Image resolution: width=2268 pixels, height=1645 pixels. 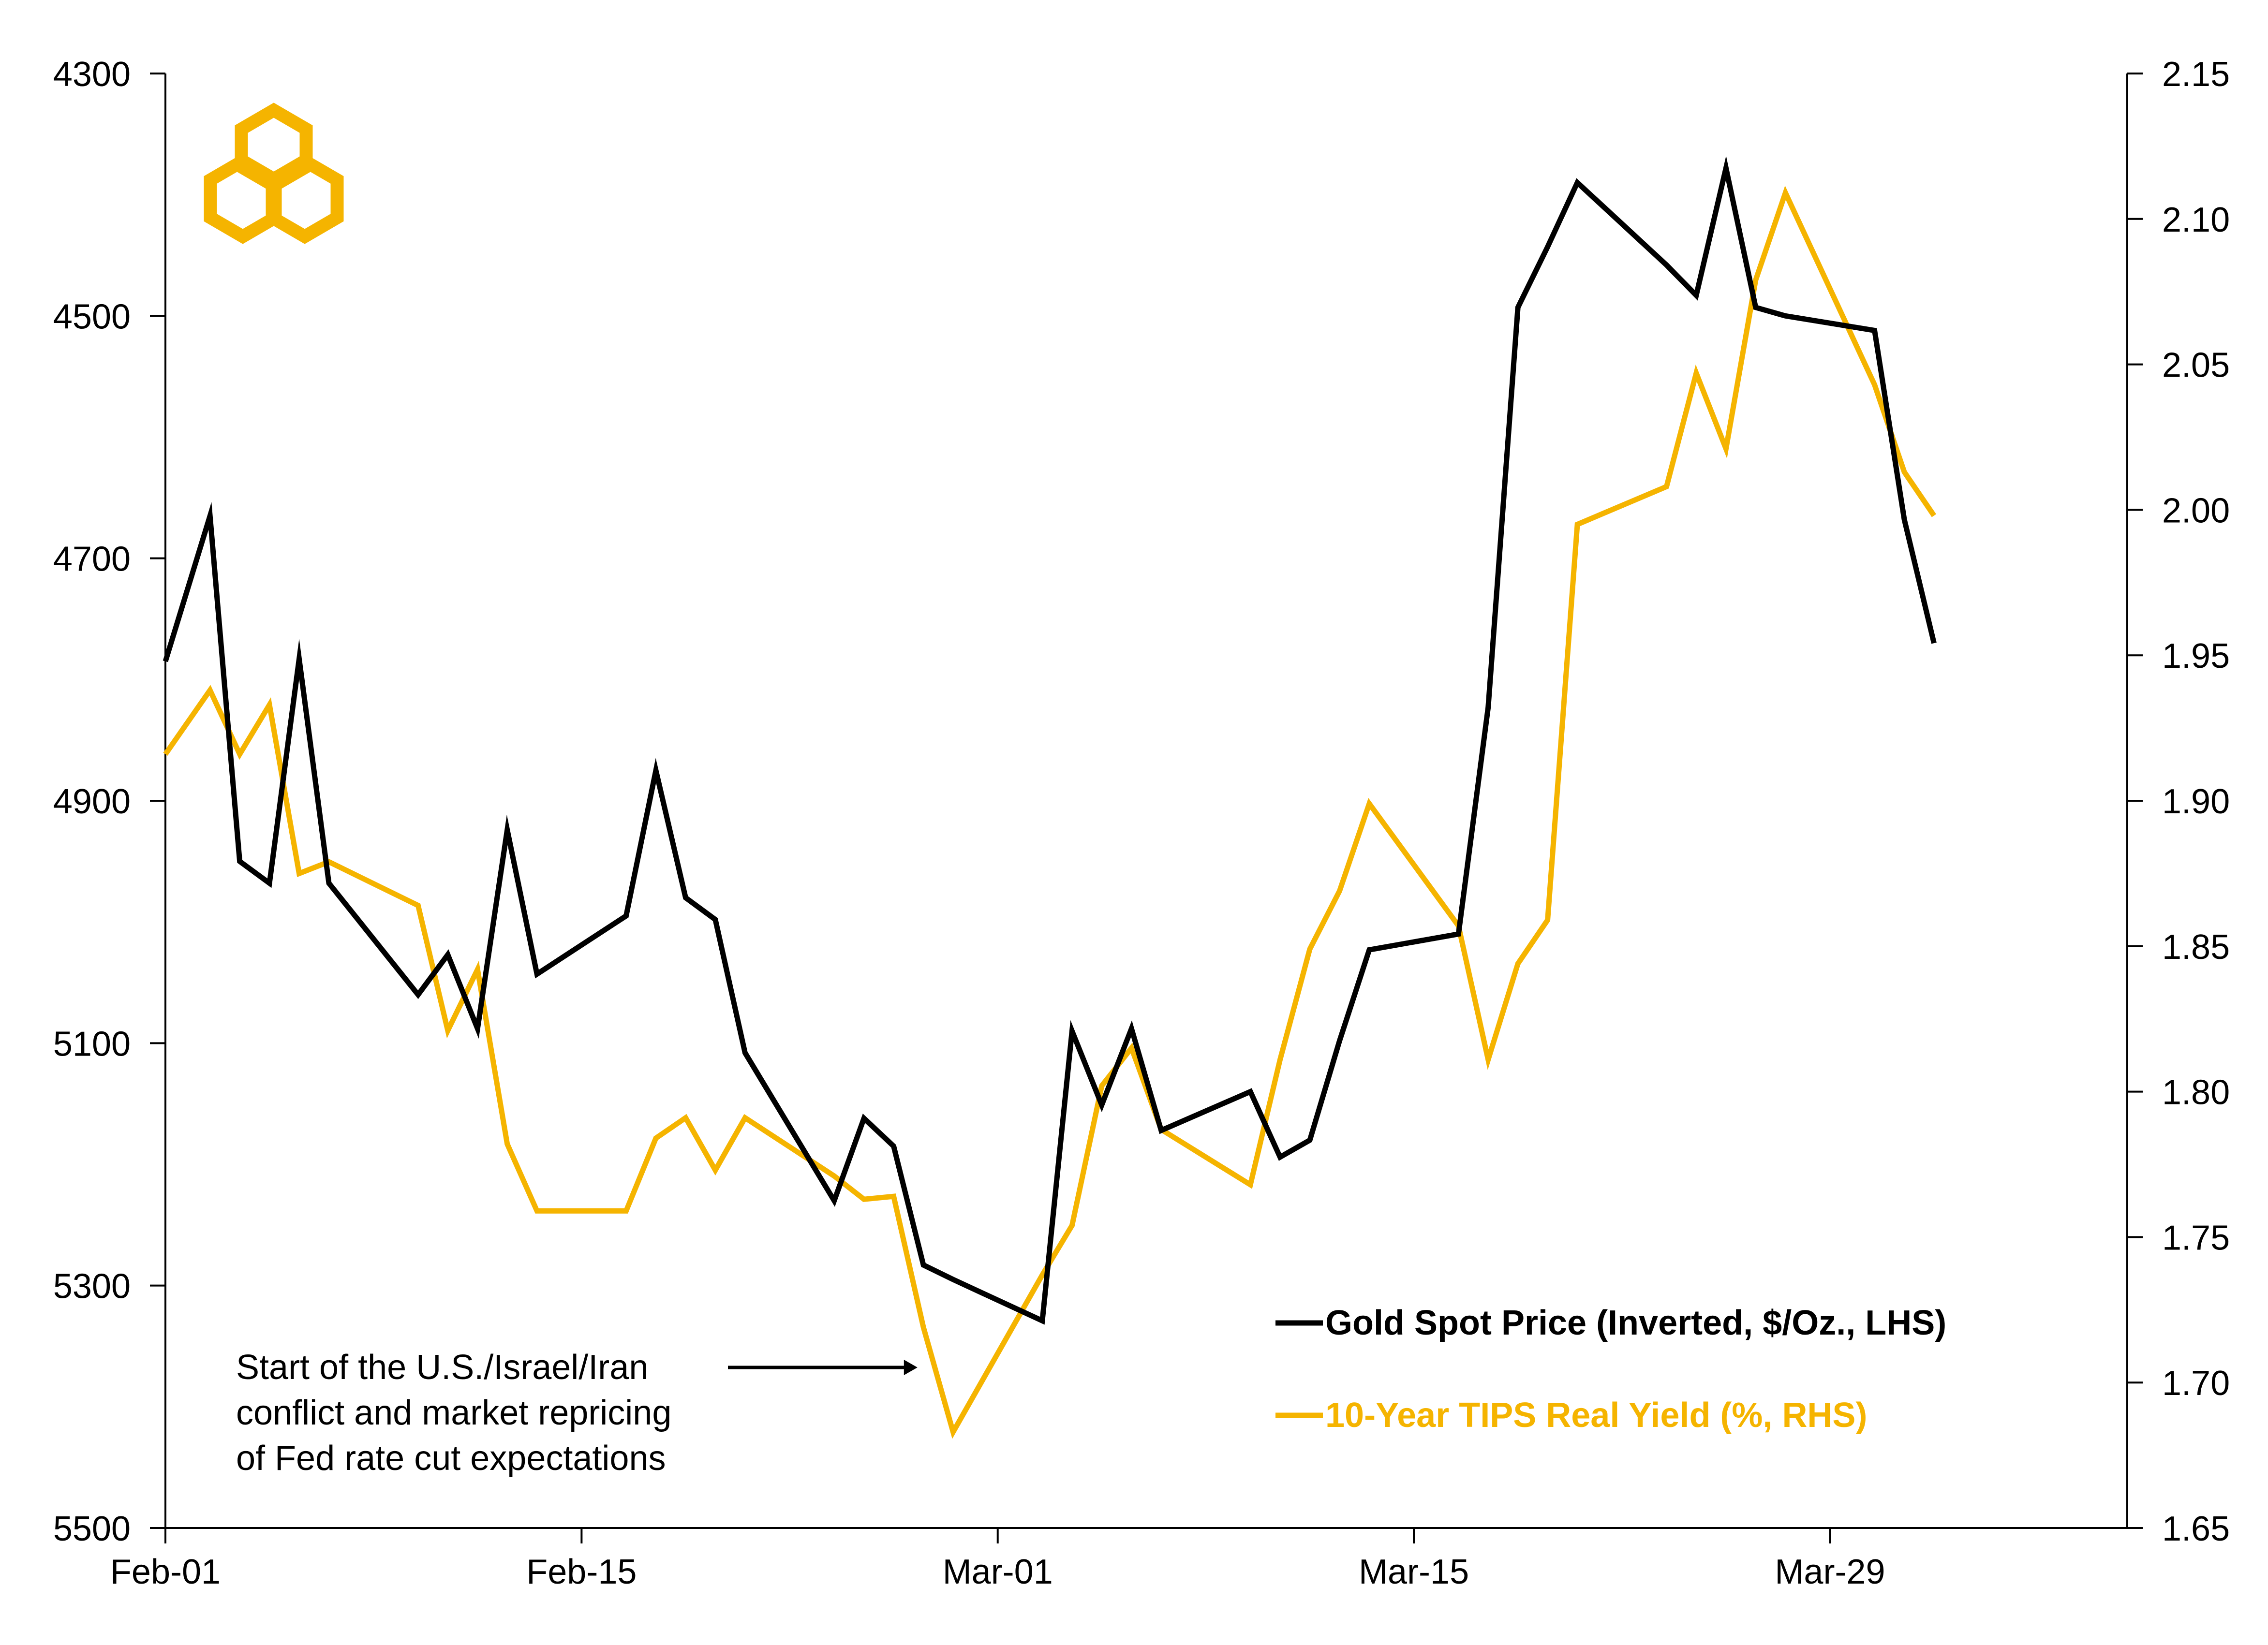 What do you see at coordinates (92, 75) in the screenshot?
I see `left-axis-tick-label: 4300` at bounding box center [92, 75].